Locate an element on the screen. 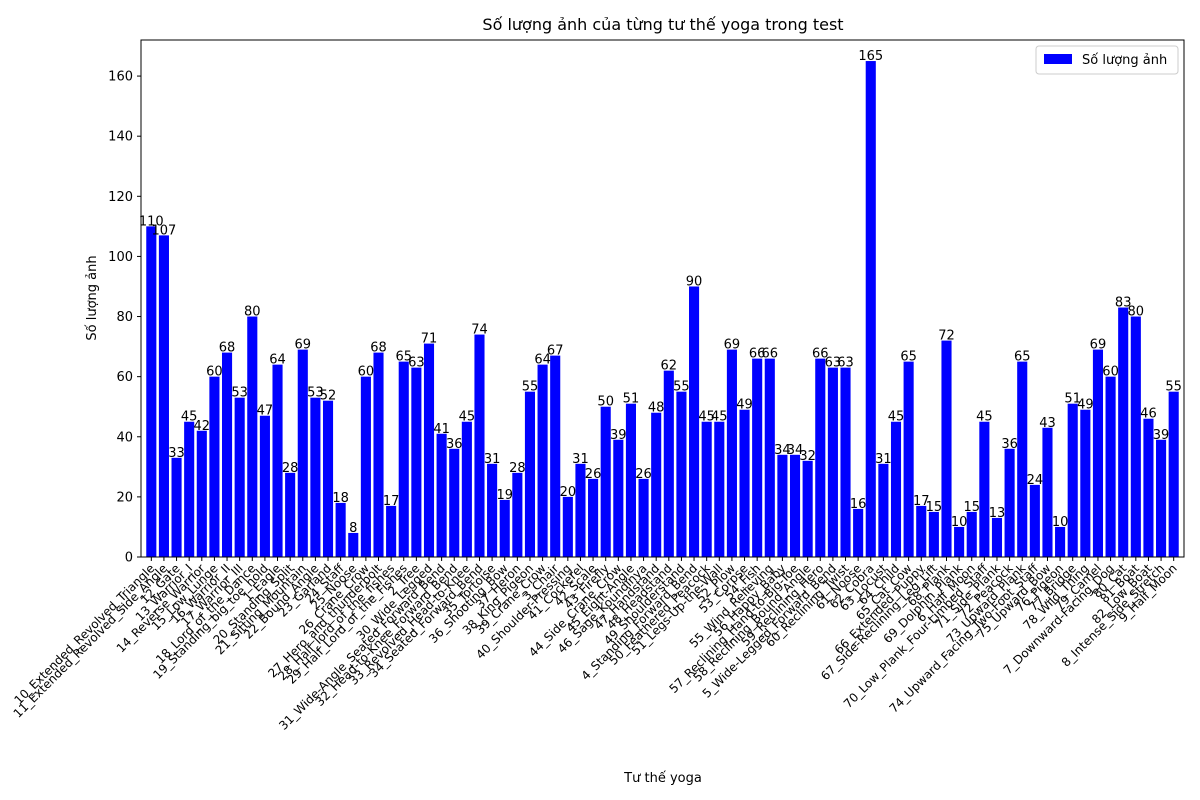  bar-value-label: 68 is located at coordinates (378, 348).